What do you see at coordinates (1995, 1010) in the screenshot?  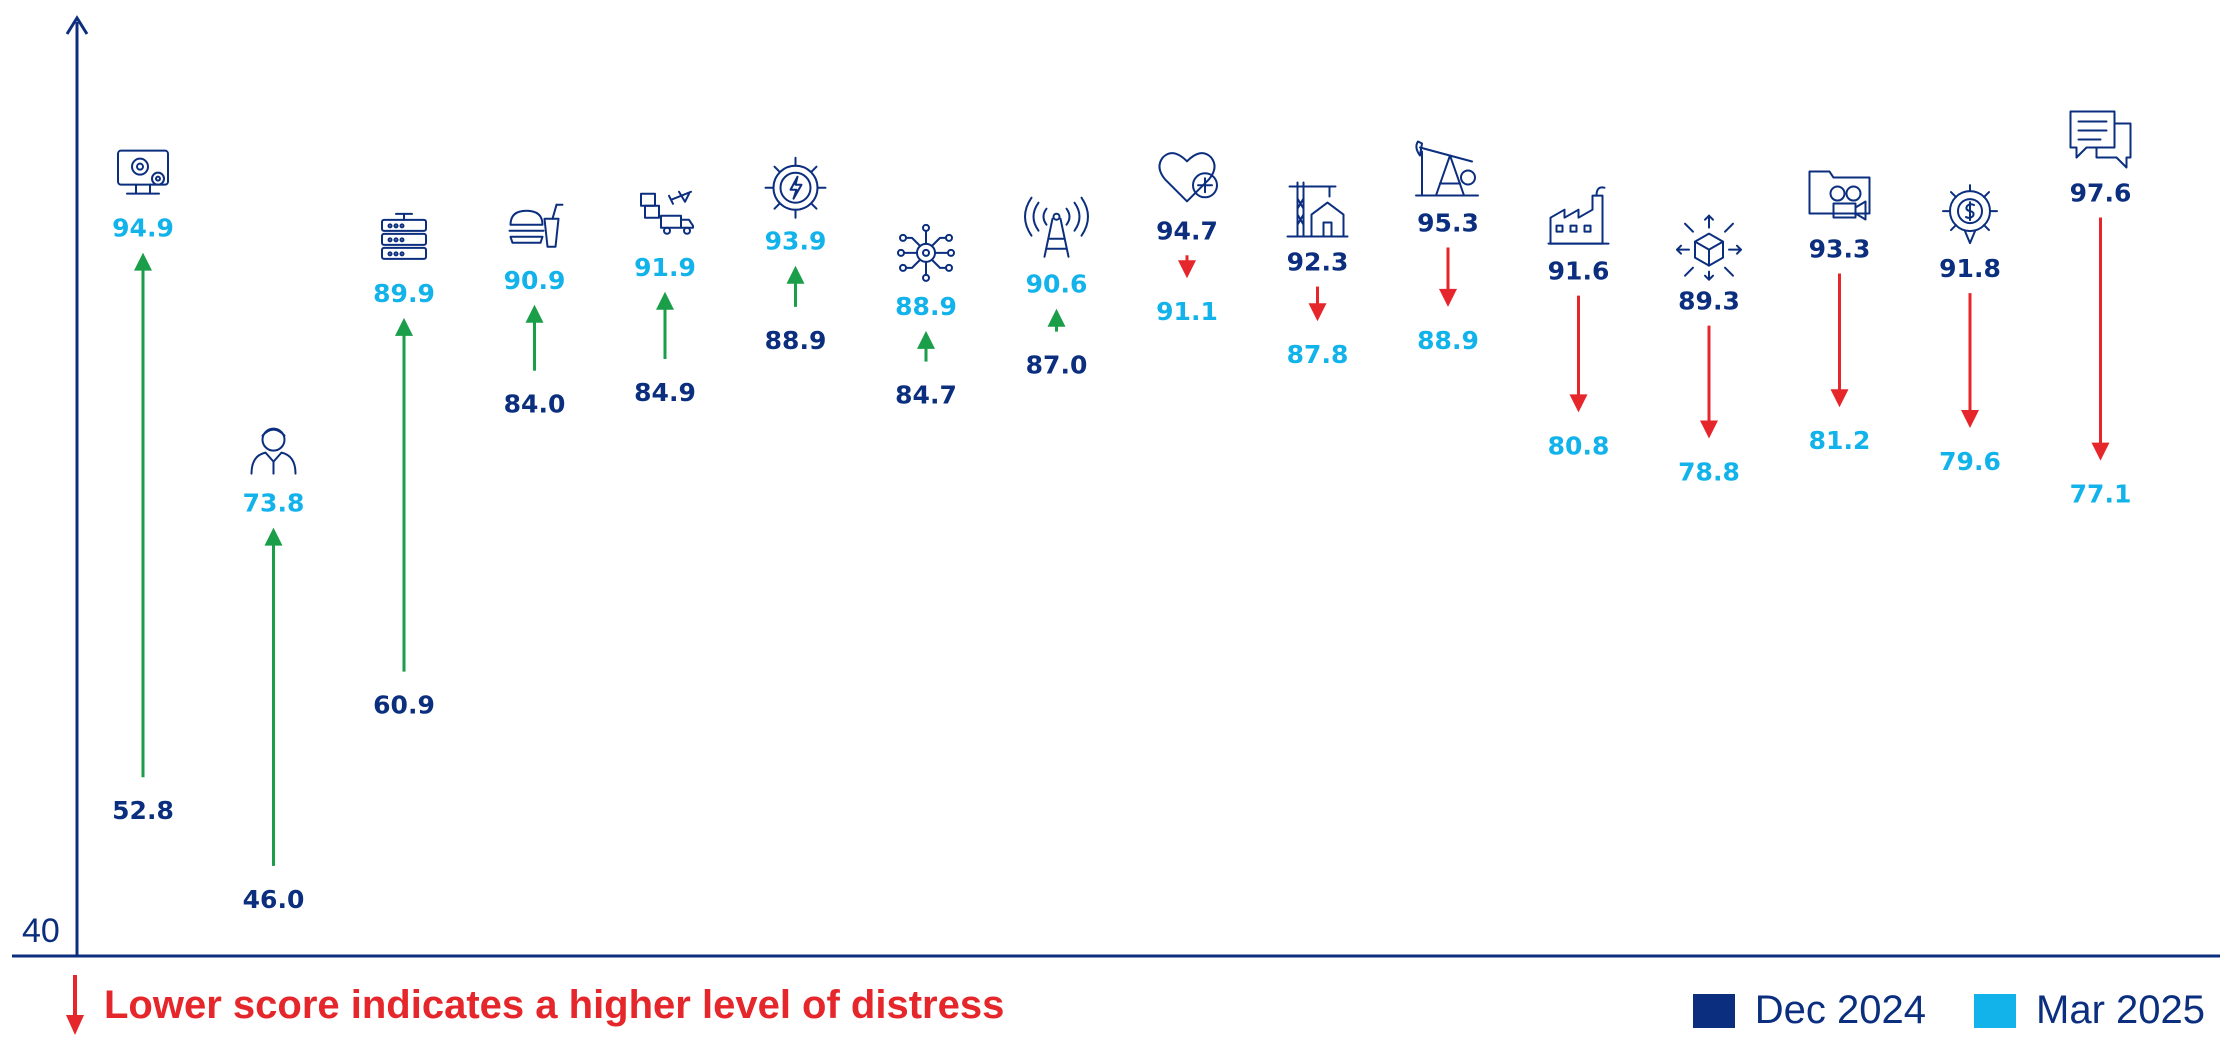 I see `legend-swatch-mar-2025` at bounding box center [1995, 1010].